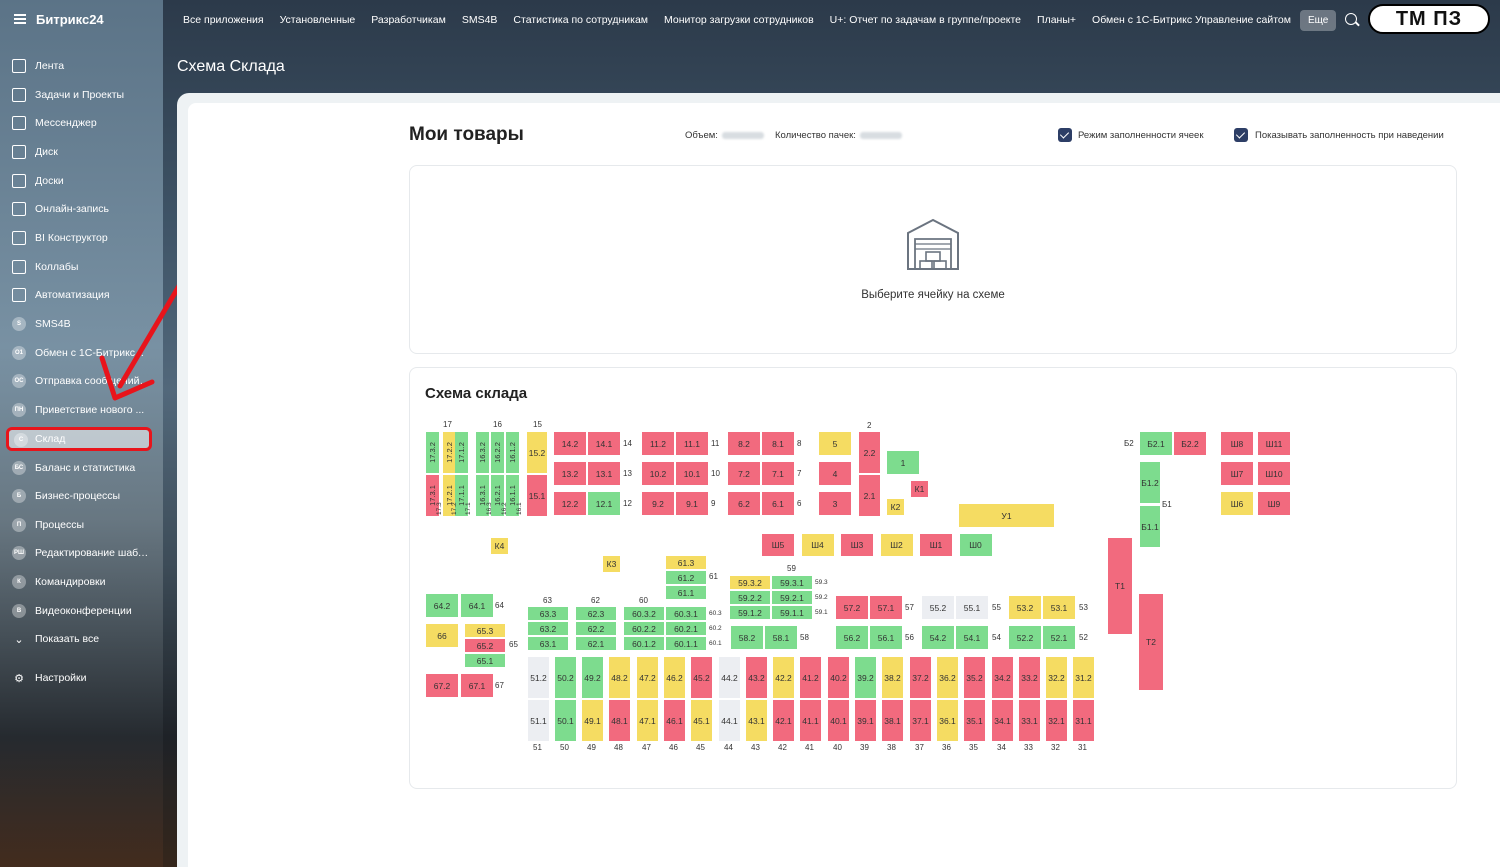  Describe the element at coordinates (20, 19) in the screenshot. I see `menu-icon` at that location.